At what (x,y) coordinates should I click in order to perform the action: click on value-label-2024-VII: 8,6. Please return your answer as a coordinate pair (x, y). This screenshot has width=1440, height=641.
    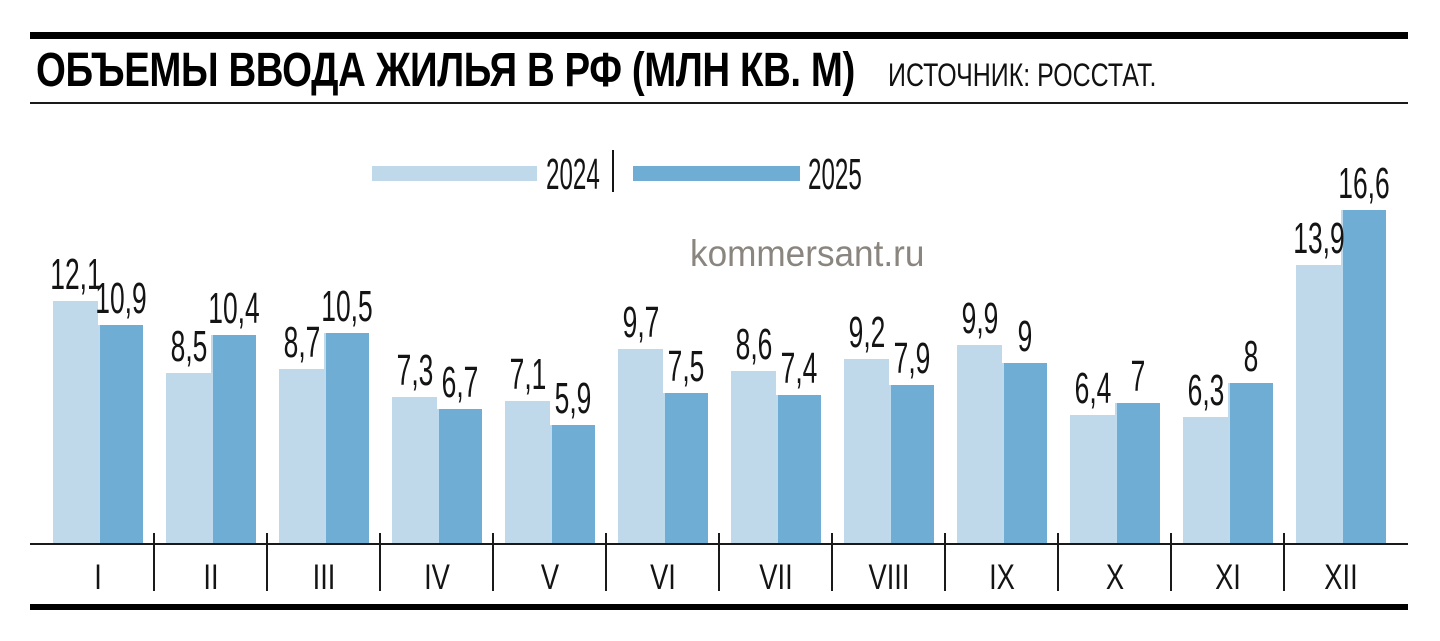
    Looking at the image, I should click on (753, 345).